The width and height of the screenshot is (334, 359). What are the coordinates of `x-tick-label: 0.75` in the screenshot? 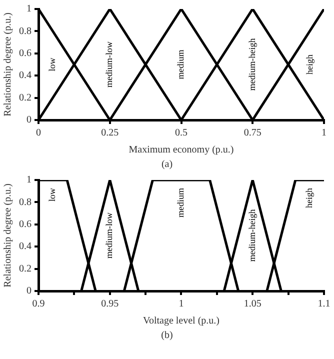 It's located at (253, 133).